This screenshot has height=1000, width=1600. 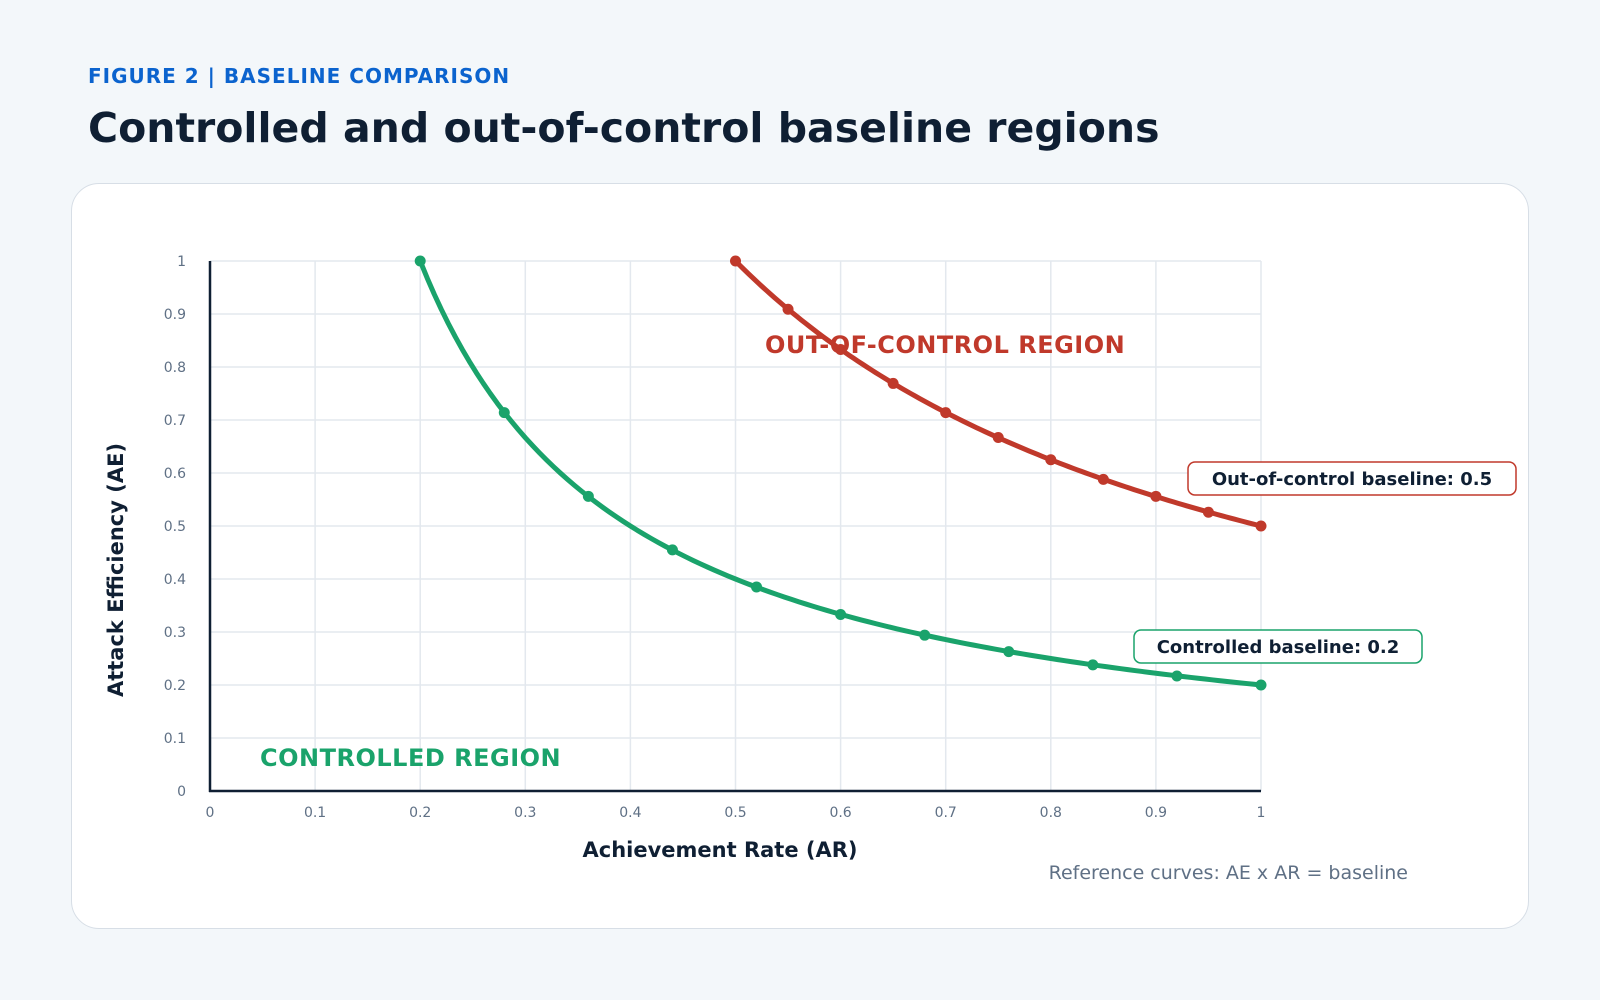 What do you see at coordinates (175, 527) in the screenshot?
I see `y-tick-label: 0.5` at bounding box center [175, 527].